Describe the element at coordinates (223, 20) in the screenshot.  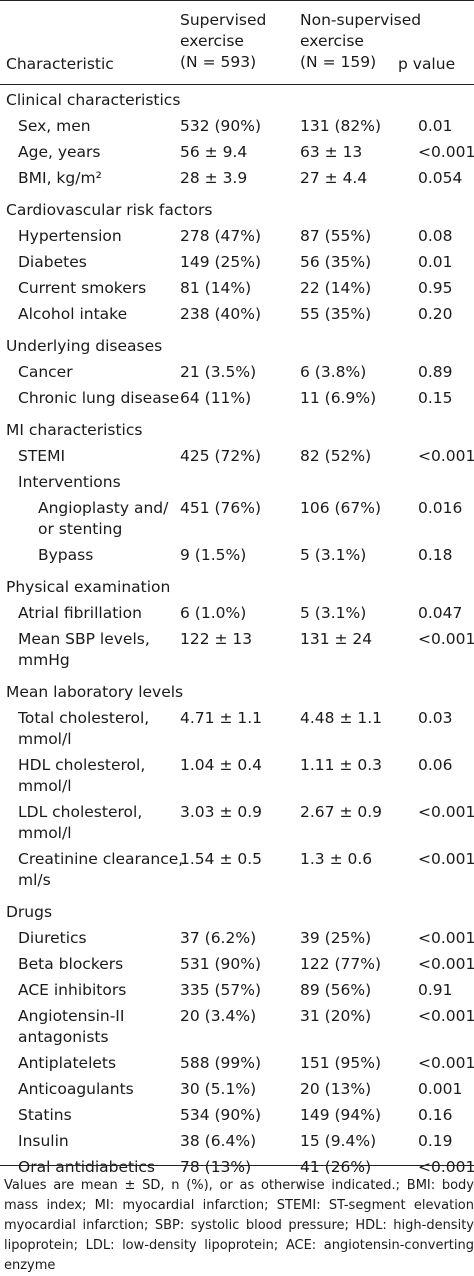
I see `col-supervised-line1: Supervised` at that location.